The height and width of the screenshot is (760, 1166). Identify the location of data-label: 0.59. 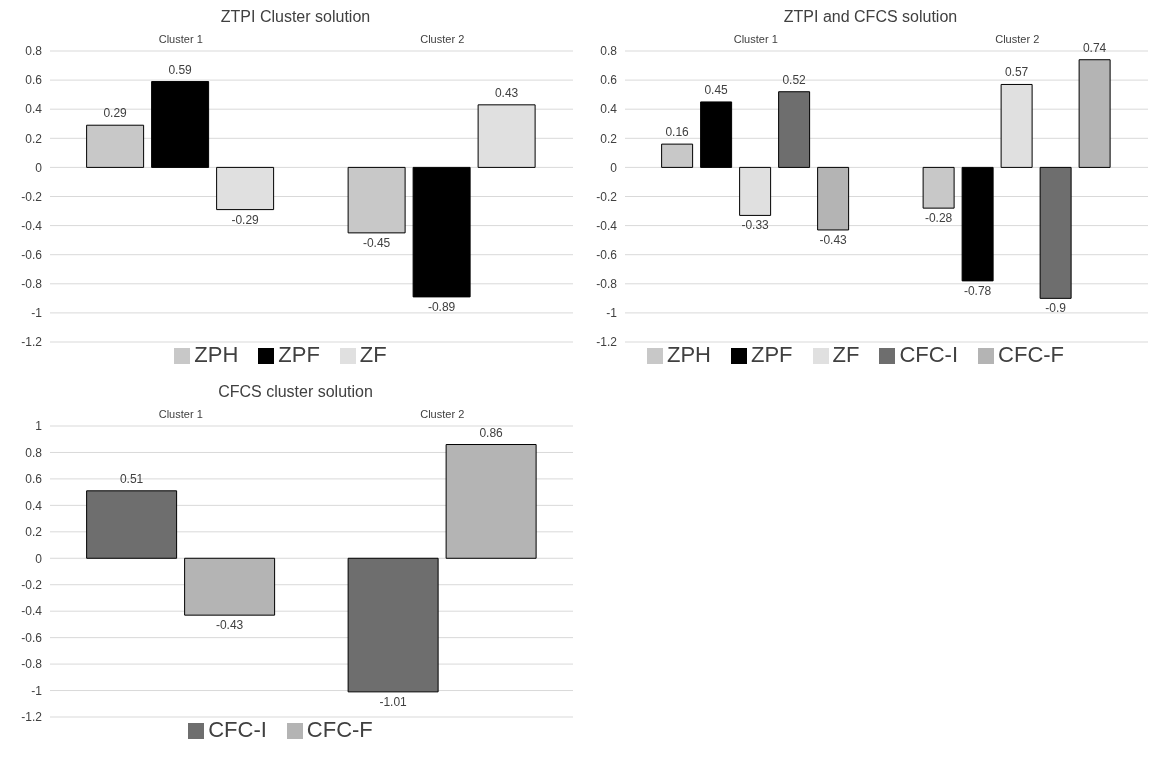
(180, 69).